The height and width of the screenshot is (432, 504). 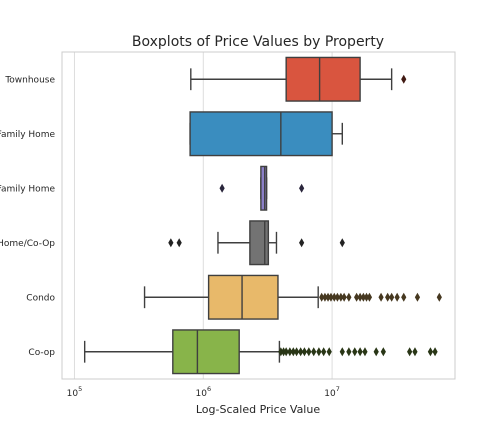 I want to click on x-tick-label: 10⁶, so click(x=203, y=392).